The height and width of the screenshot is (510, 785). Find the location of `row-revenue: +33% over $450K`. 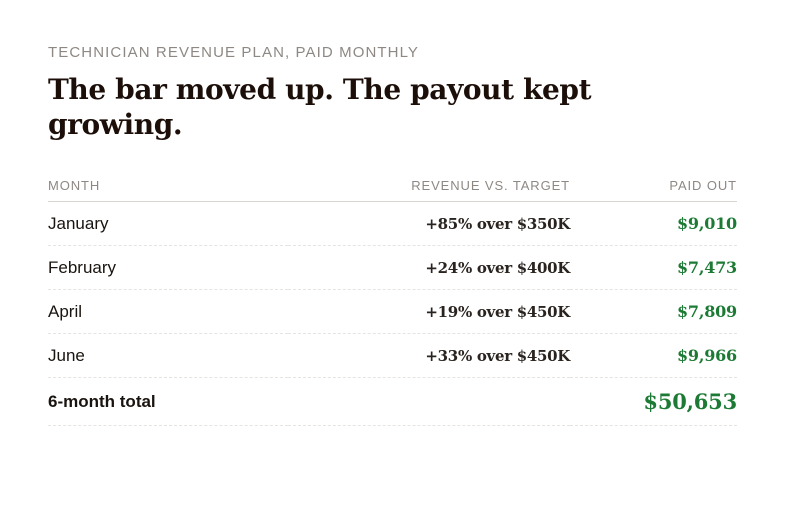

row-revenue: +33% over $450K is located at coordinates (429, 355).